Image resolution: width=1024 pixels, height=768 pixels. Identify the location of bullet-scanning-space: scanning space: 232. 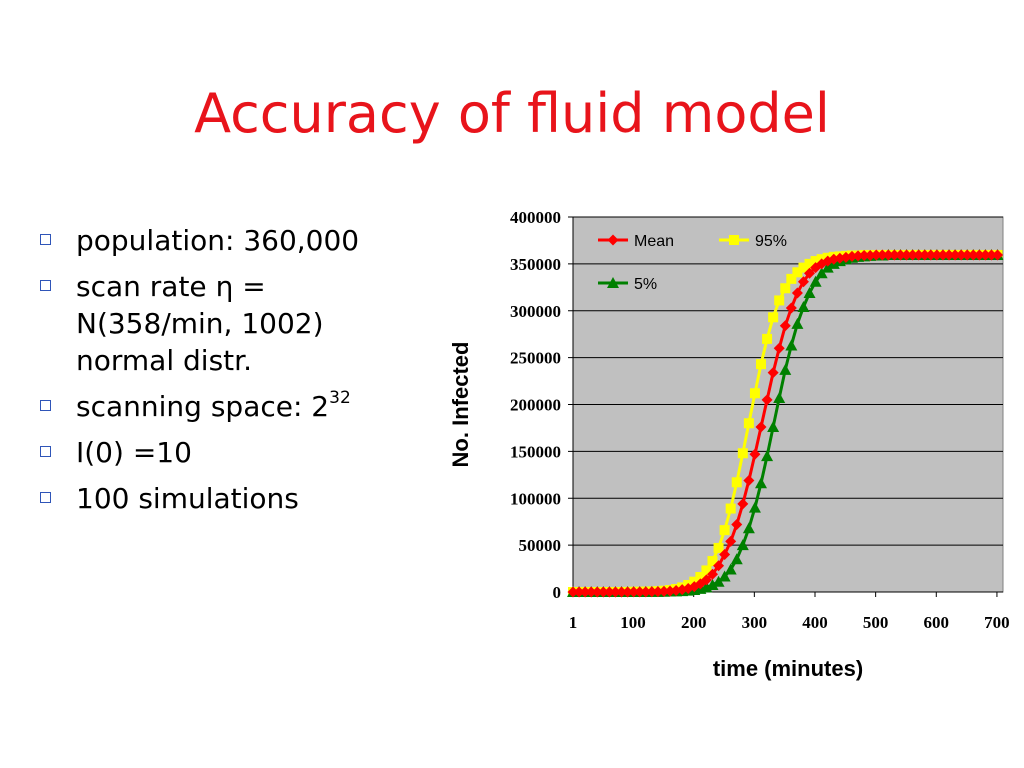
(233, 406).